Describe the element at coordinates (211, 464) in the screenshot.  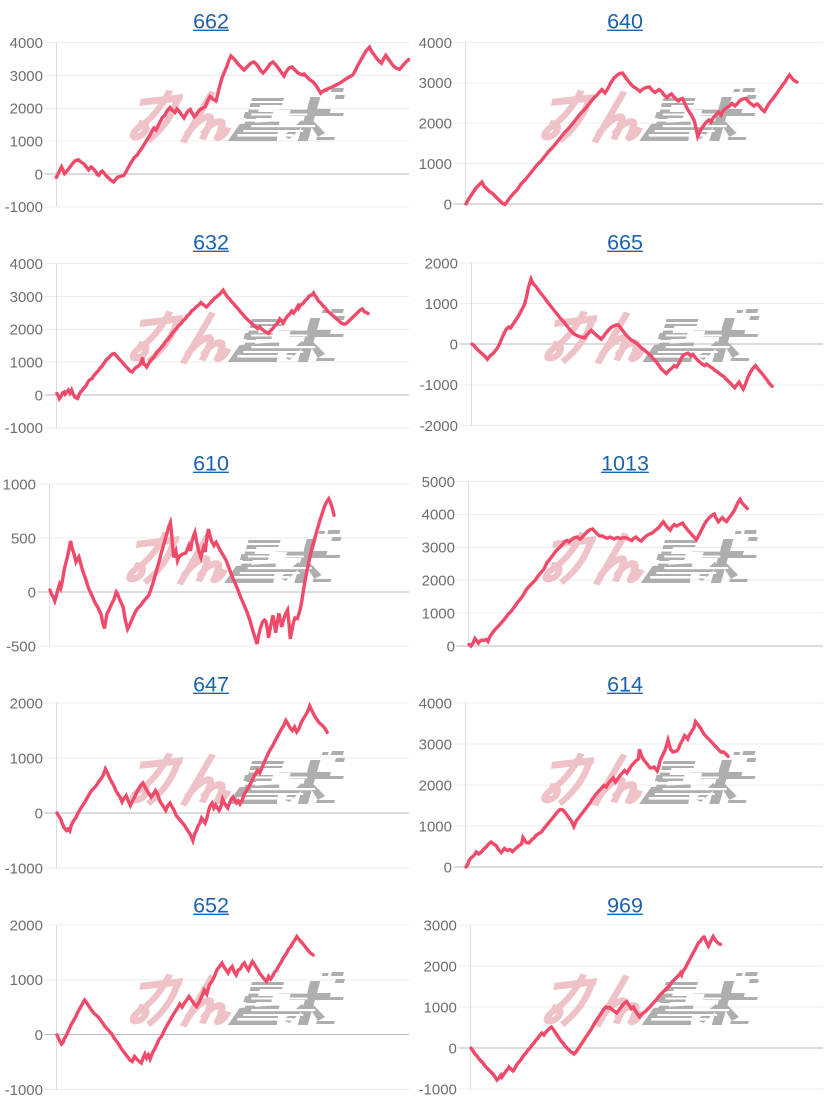
I see `svg-text: 610` at that location.